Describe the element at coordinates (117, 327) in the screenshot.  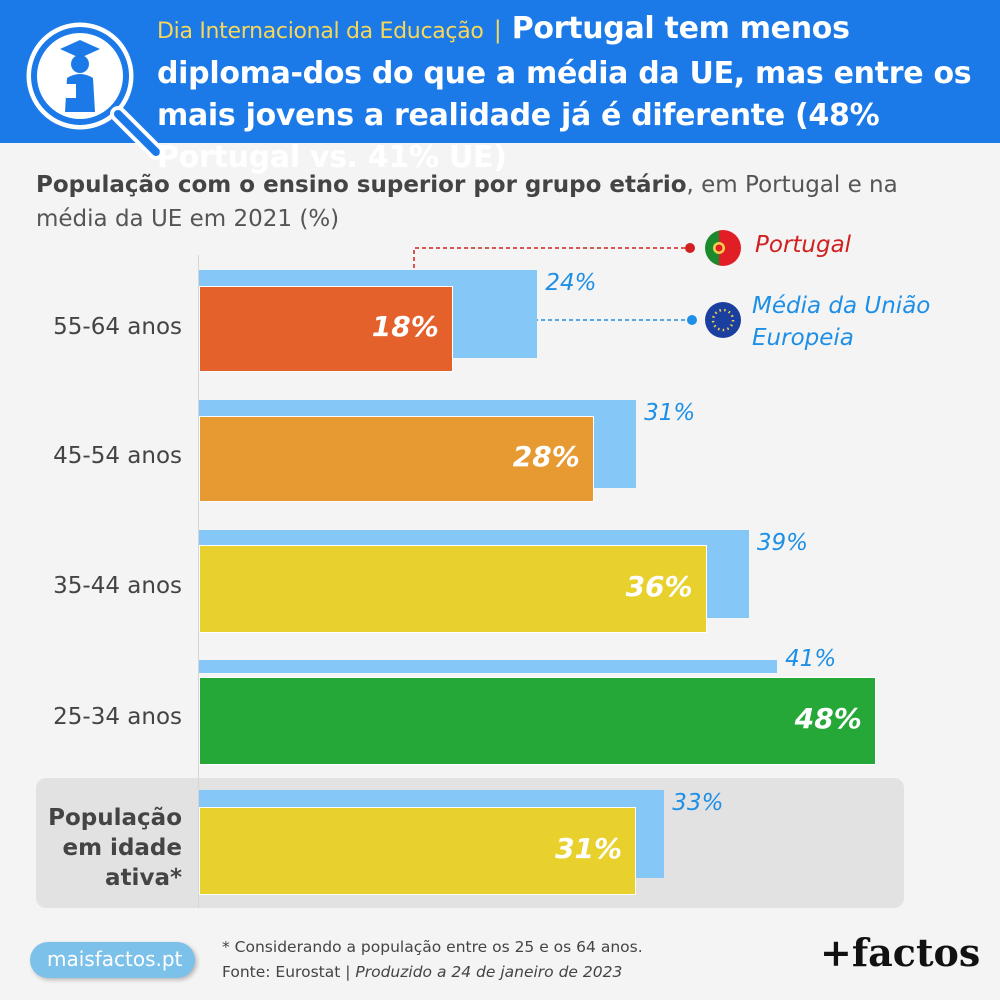
I see `category-label: 55-64 anos` at that location.